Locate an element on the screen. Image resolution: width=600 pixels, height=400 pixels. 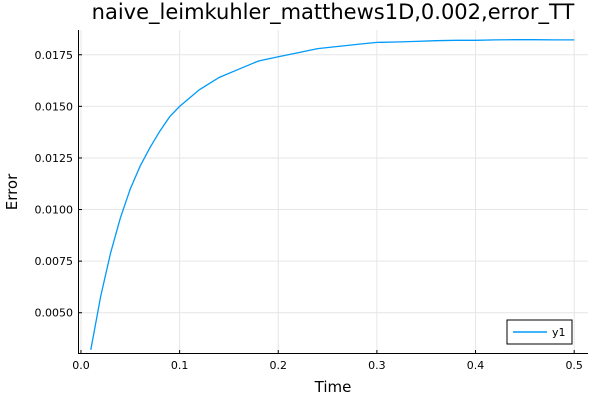
y-tick-label: 0.0100 is located at coordinates (54, 210).